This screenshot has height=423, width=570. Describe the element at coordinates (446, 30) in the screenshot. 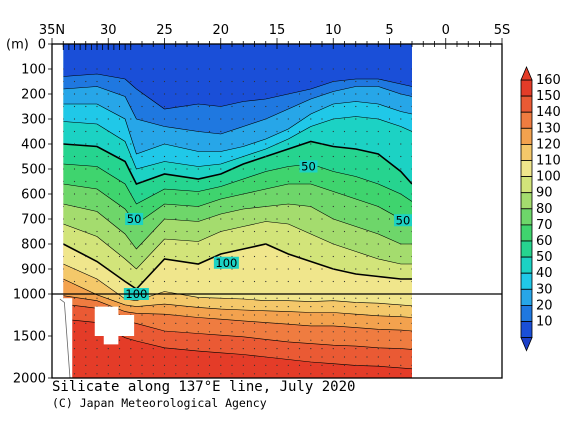

I see `x-tick-label: 0` at that location.